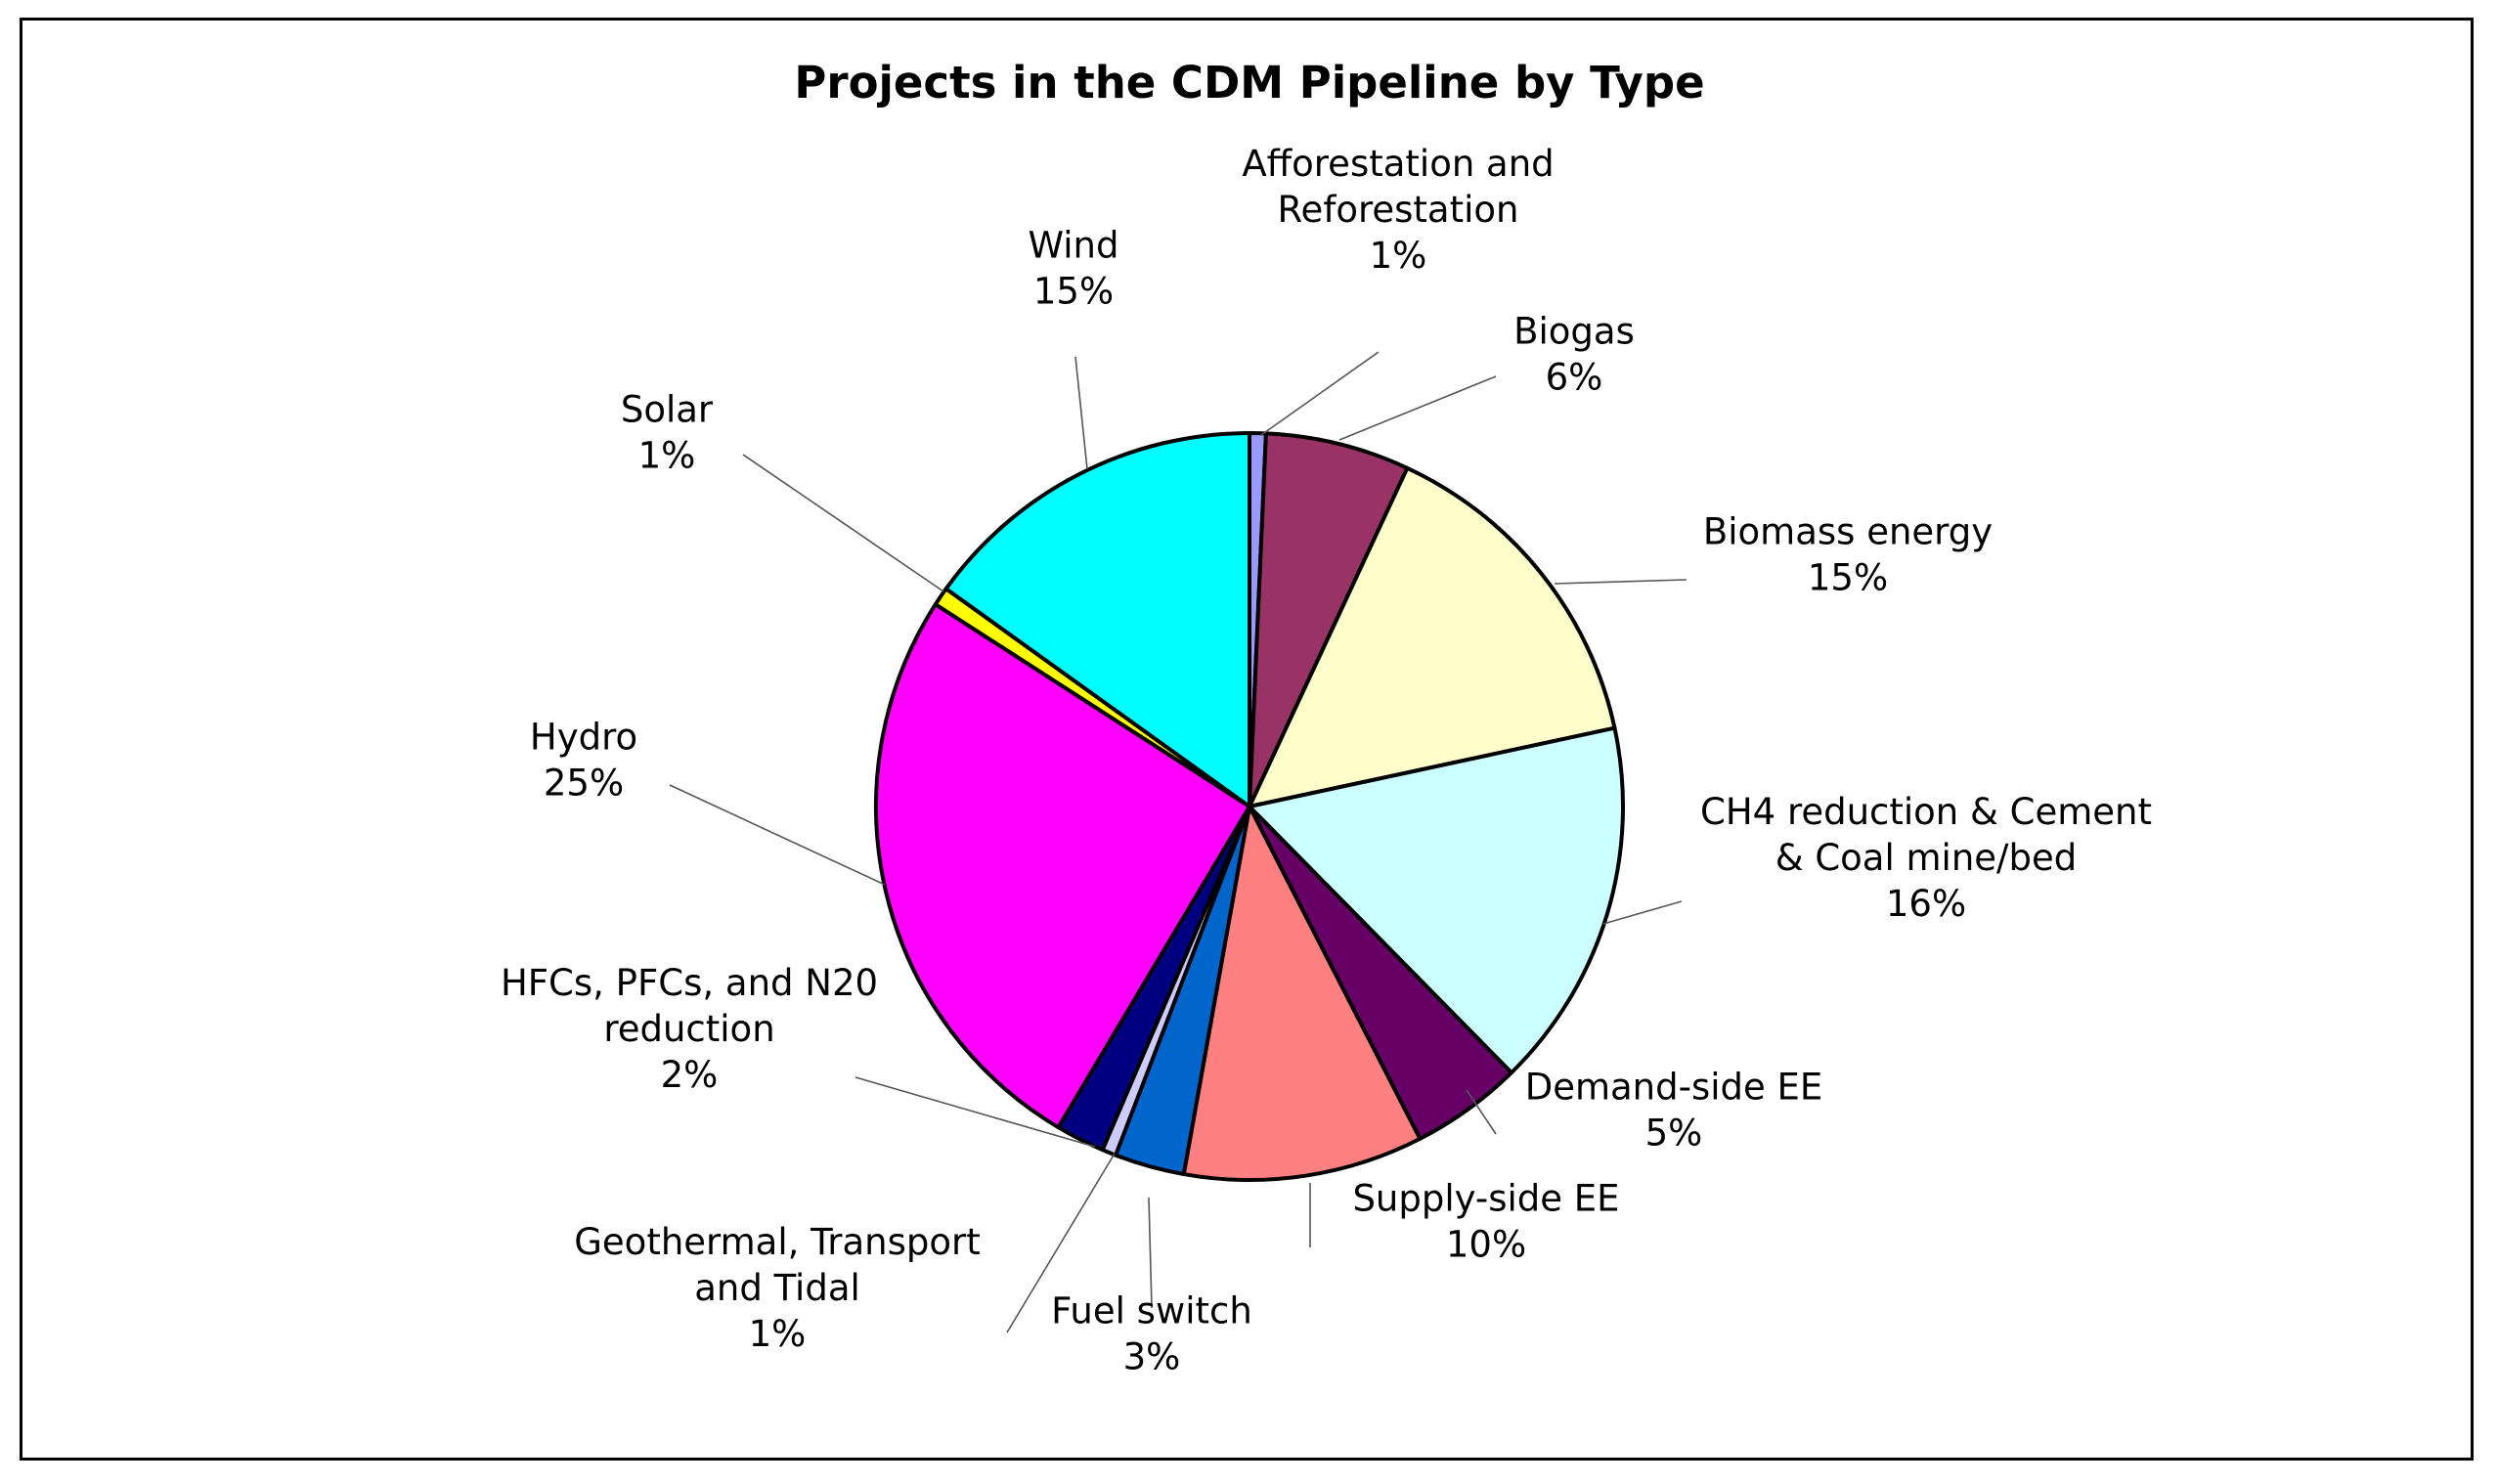 The image size is (2498, 1484). Describe the element at coordinates (690, 1075) in the screenshot. I see `slice-percent-label: 2%` at that location.